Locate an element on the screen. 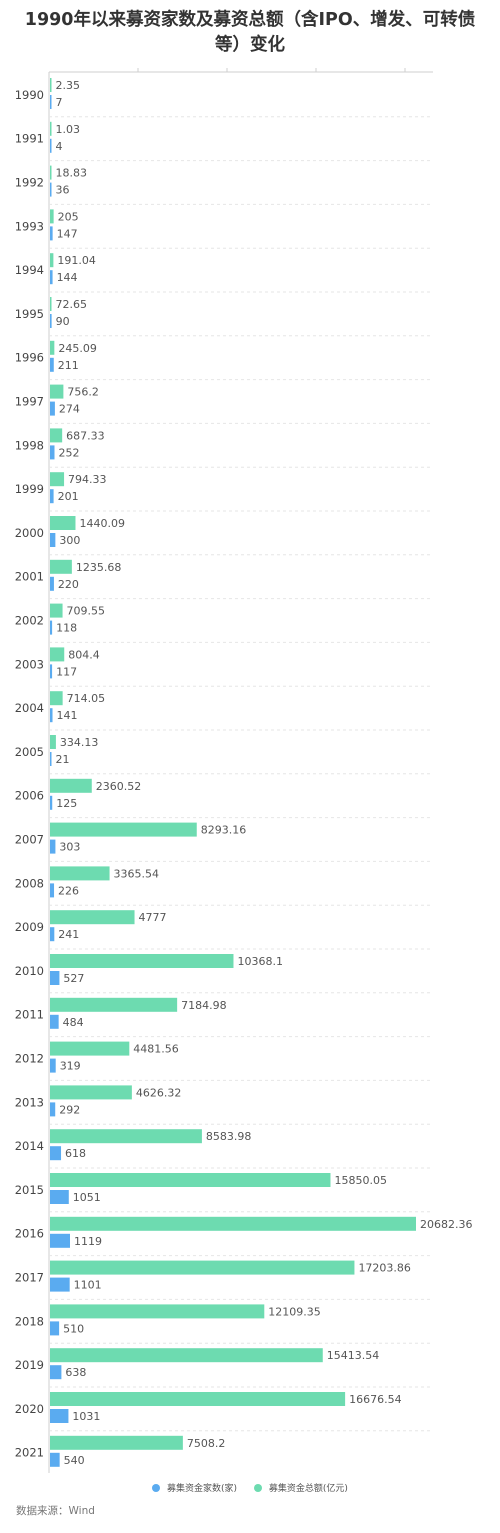 The image size is (500, 1533). category-label: 2010 is located at coordinates (29, 971).